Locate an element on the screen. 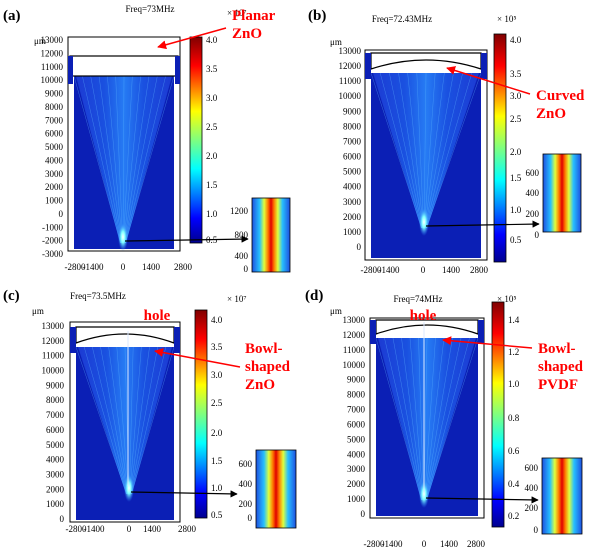 This screenshot has width=598, height=555. y-tick-label: 8000 is located at coordinates (55, 400).